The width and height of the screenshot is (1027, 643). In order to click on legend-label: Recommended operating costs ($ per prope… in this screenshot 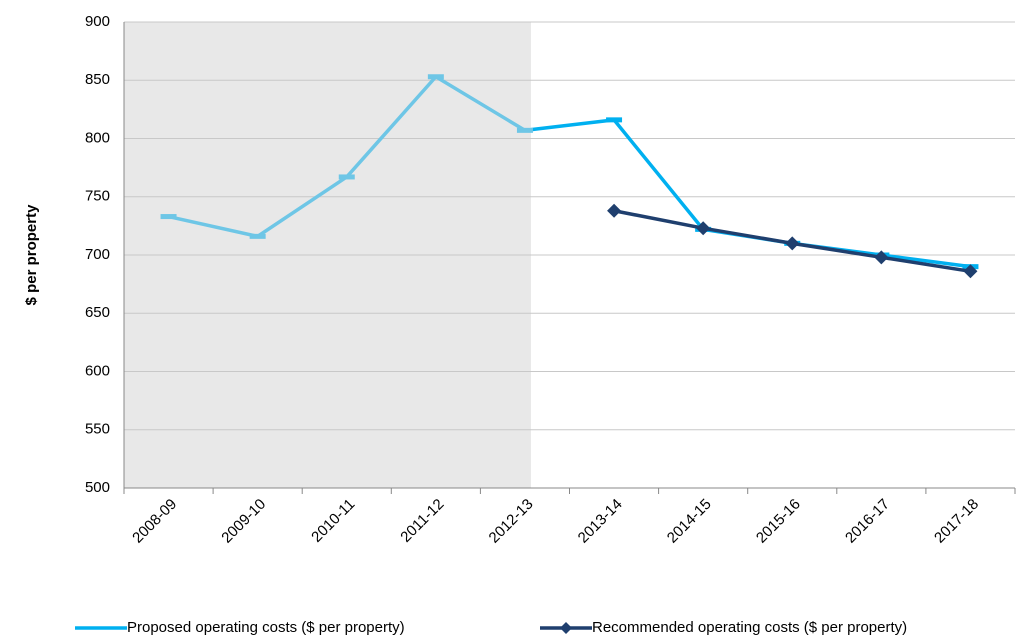, I will do `click(749, 627)`.